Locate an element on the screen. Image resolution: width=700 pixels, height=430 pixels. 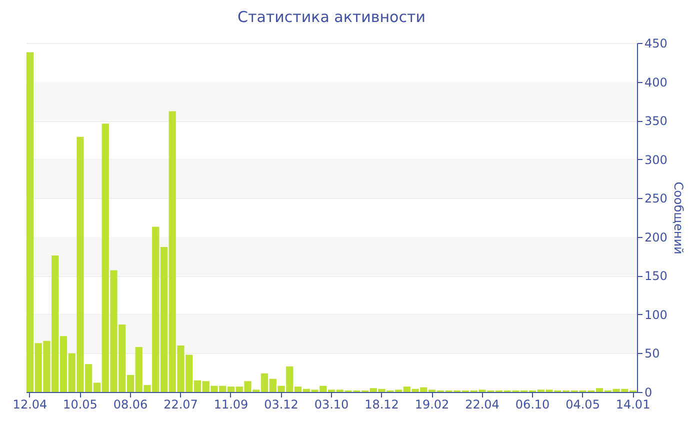
x-tick-label: 22.07 is located at coordinates (181, 405).